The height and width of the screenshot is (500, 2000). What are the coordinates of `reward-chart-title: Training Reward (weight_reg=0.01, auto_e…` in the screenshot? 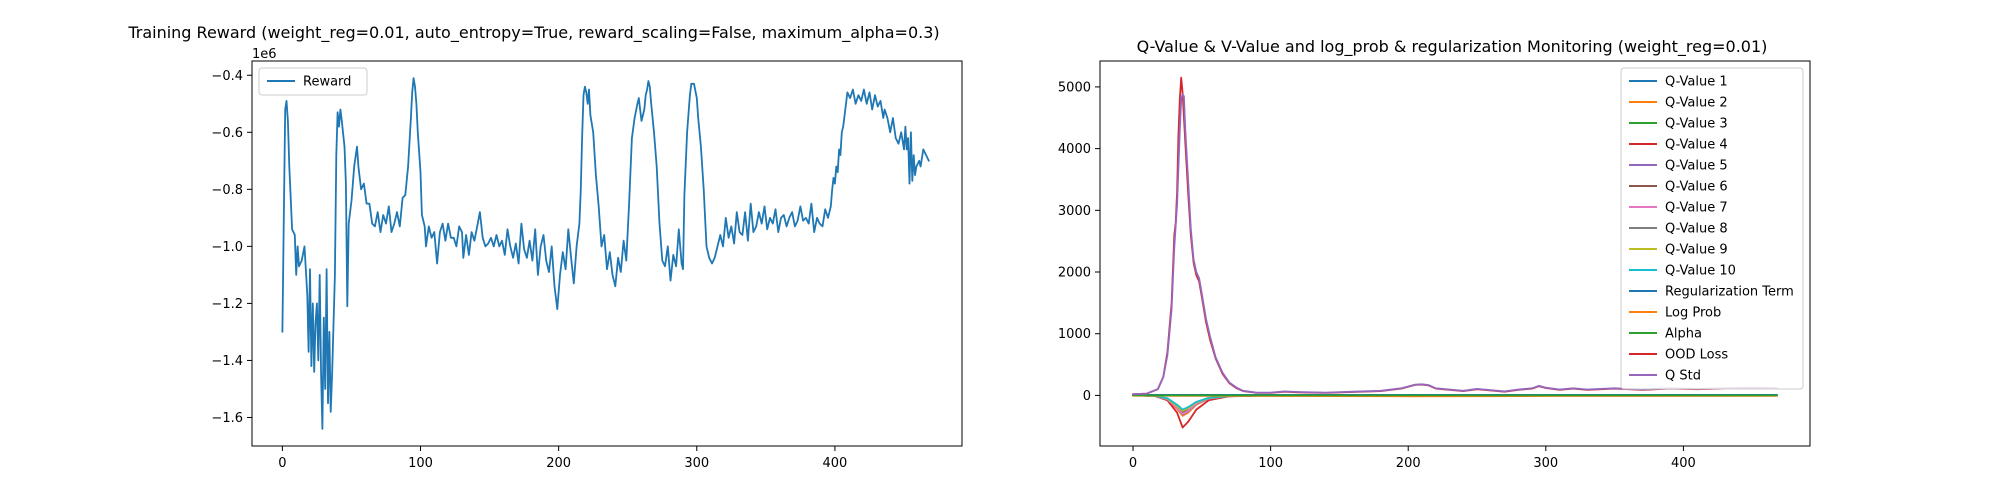 It's located at (533, 33).